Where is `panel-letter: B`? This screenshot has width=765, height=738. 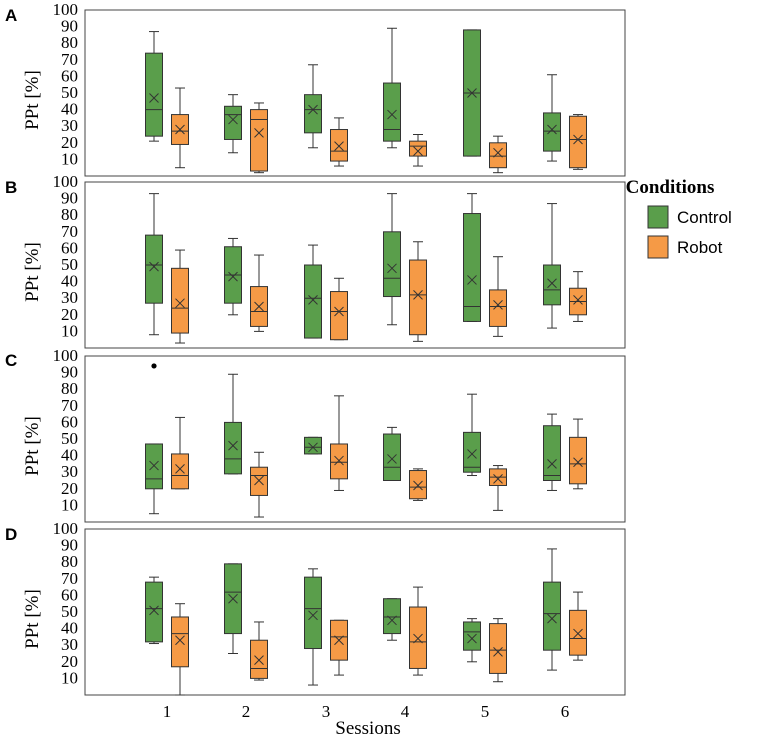
panel-letter: B is located at coordinates (11, 187).